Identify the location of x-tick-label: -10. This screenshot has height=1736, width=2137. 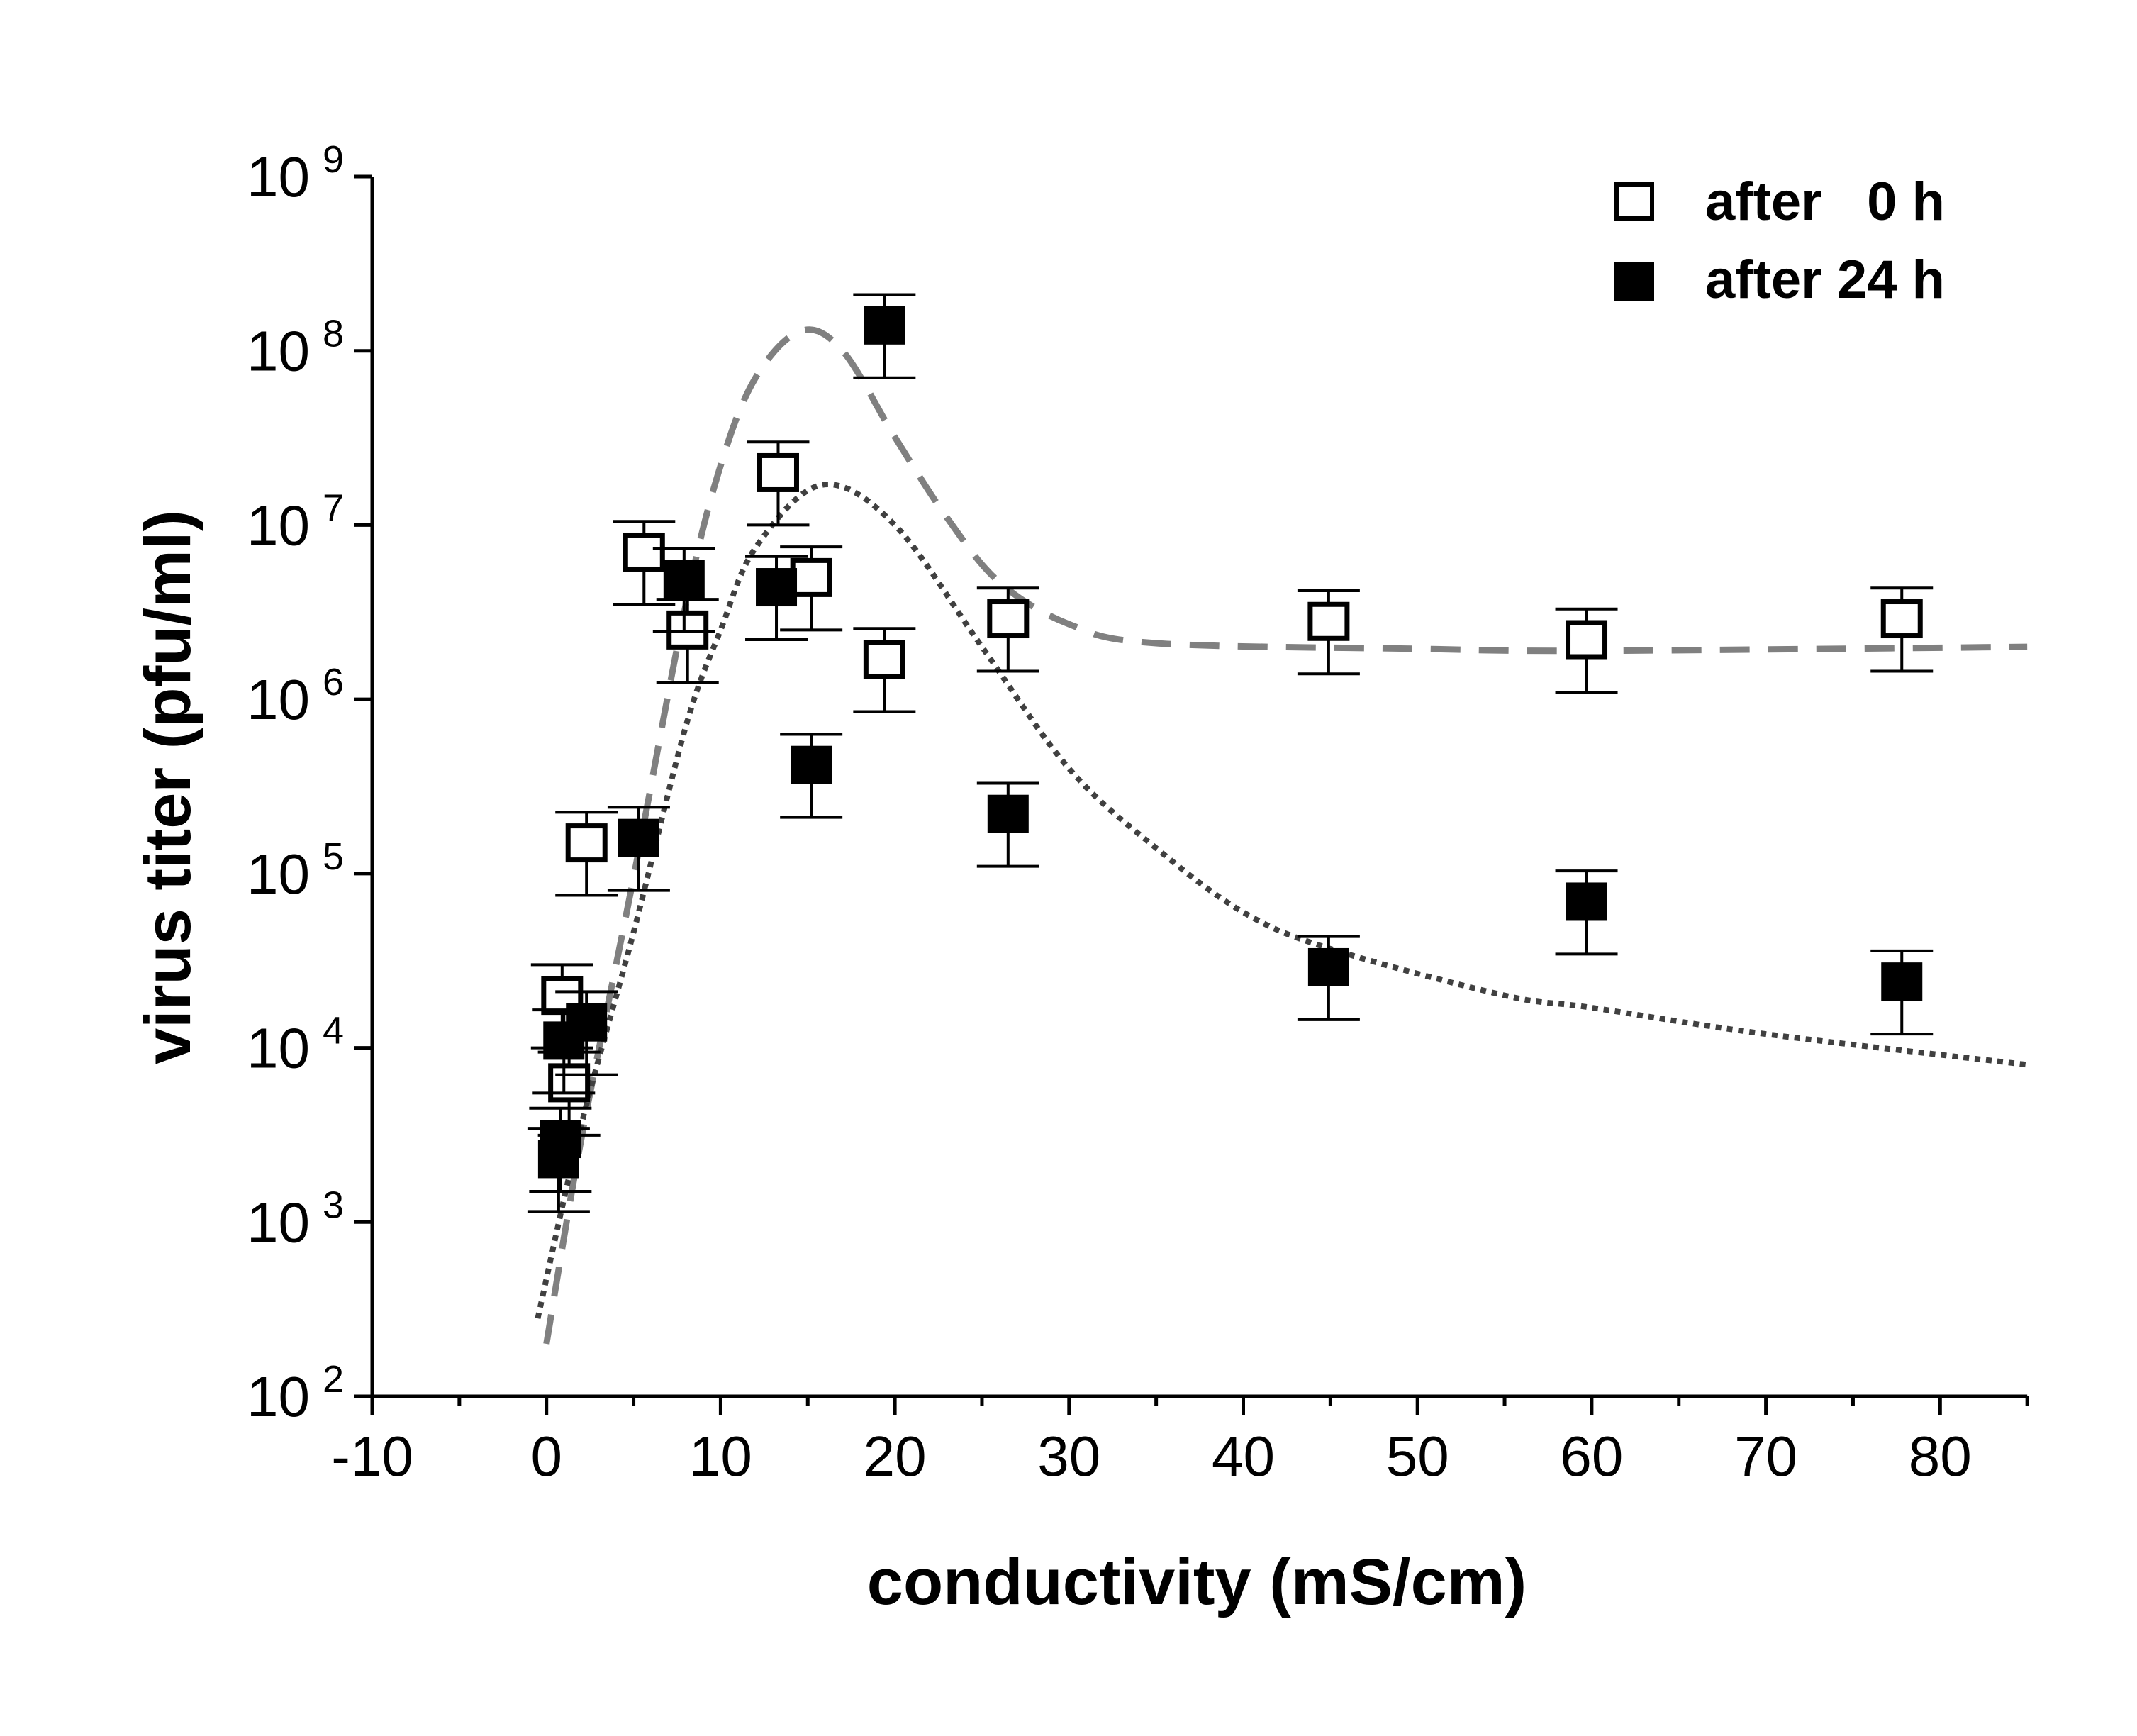
(372, 1456).